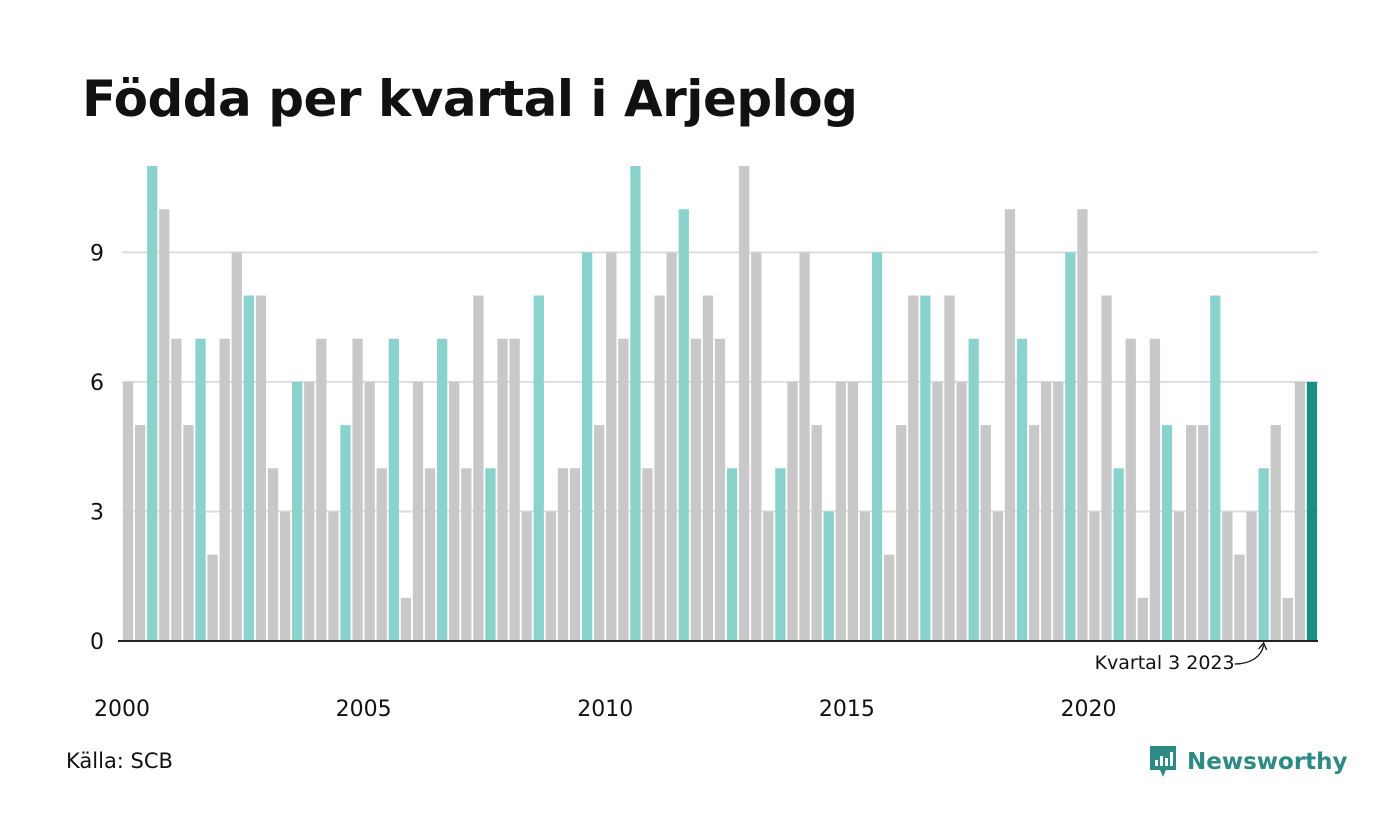 The height and width of the screenshot is (840, 1400). What do you see at coordinates (97, 512) in the screenshot?
I see `y-tick-label: 3` at bounding box center [97, 512].